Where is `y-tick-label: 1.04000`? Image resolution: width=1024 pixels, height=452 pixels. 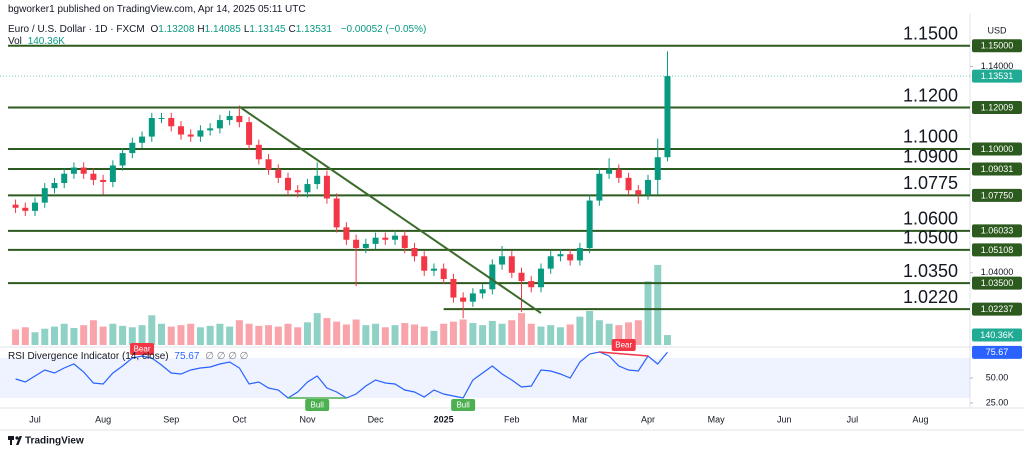
y-tick-label: 1.04000 is located at coordinates (997, 272).